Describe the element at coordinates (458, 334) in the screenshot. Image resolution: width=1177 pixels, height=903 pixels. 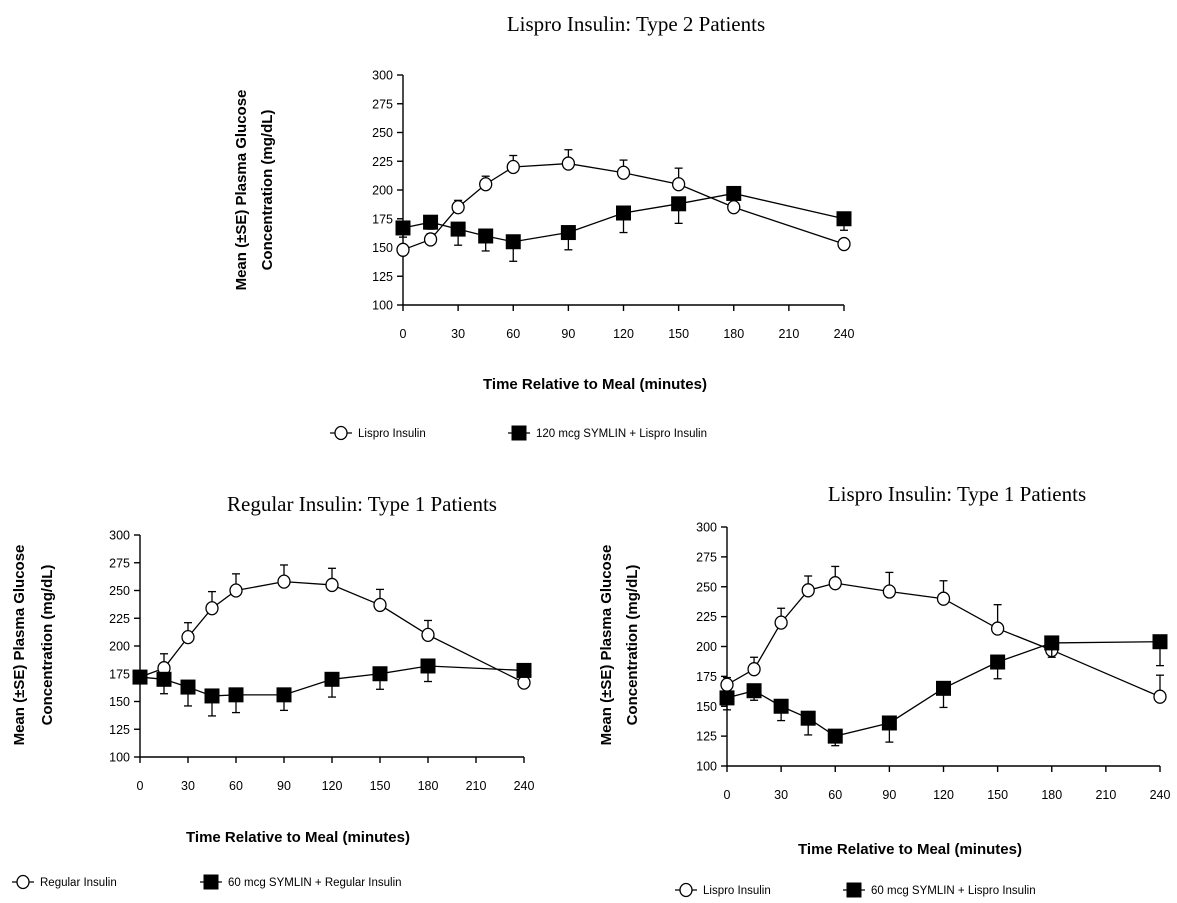
I see `x-tick-label: 30` at that location.